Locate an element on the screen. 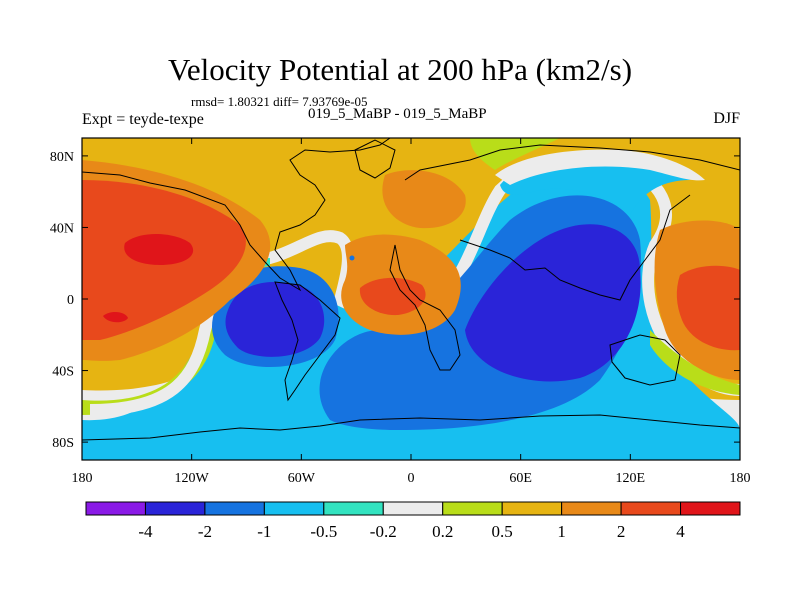 This screenshot has height=600, width=800. australia-coast is located at coordinates (645, 360).